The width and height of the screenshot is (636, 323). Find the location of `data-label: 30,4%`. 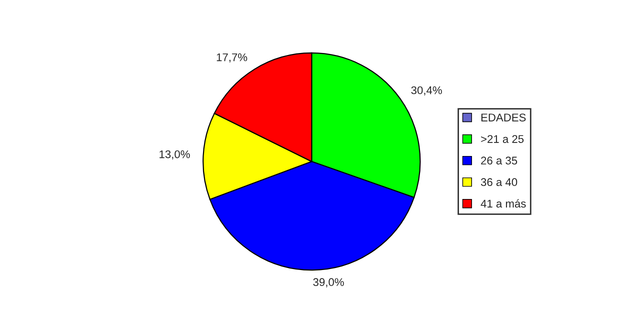

data-label: 30,4% is located at coordinates (426, 91).